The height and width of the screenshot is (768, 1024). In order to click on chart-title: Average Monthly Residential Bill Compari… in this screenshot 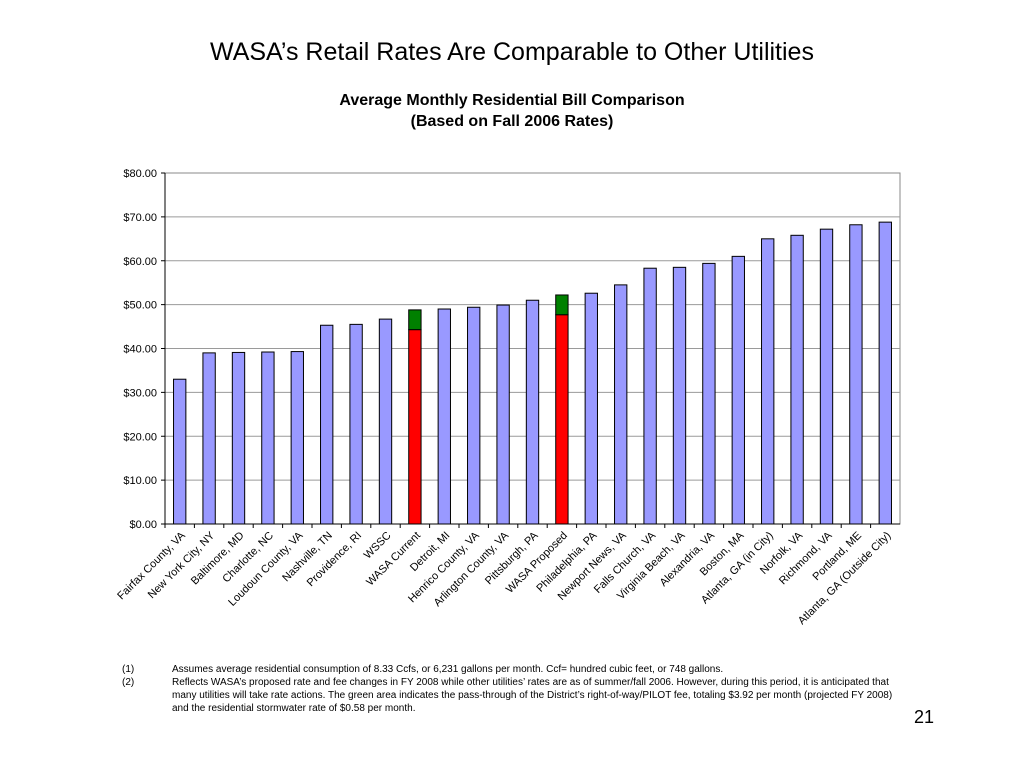, I will do `click(512, 100)`.